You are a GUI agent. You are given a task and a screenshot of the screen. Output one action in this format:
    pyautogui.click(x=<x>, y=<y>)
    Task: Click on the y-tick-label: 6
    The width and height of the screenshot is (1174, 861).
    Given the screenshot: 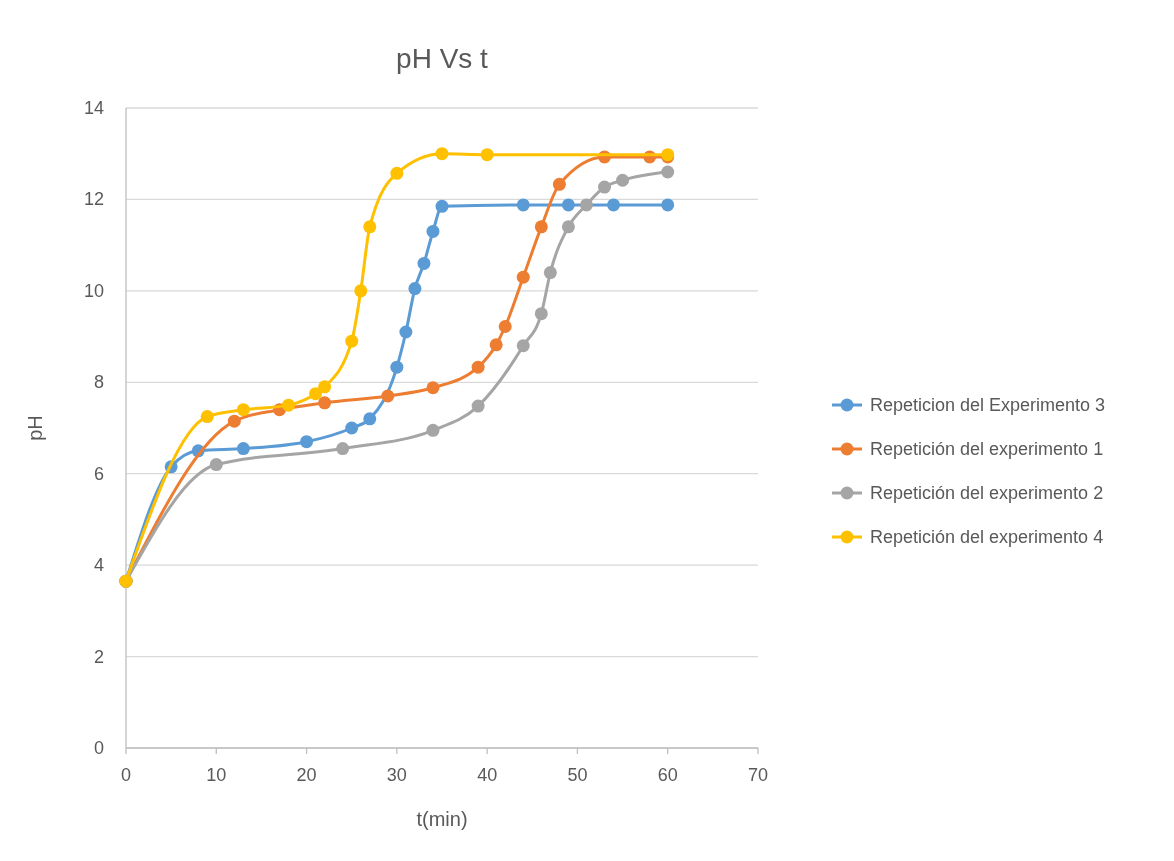 What is the action you would take?
    pyautogui.click(x=98, y=473)
    